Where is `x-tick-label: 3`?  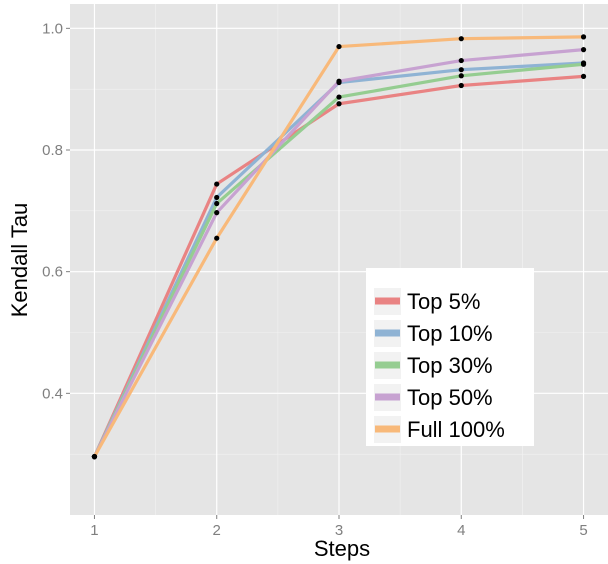
x-tick-label: 3 is located at coordinates (339, 530).